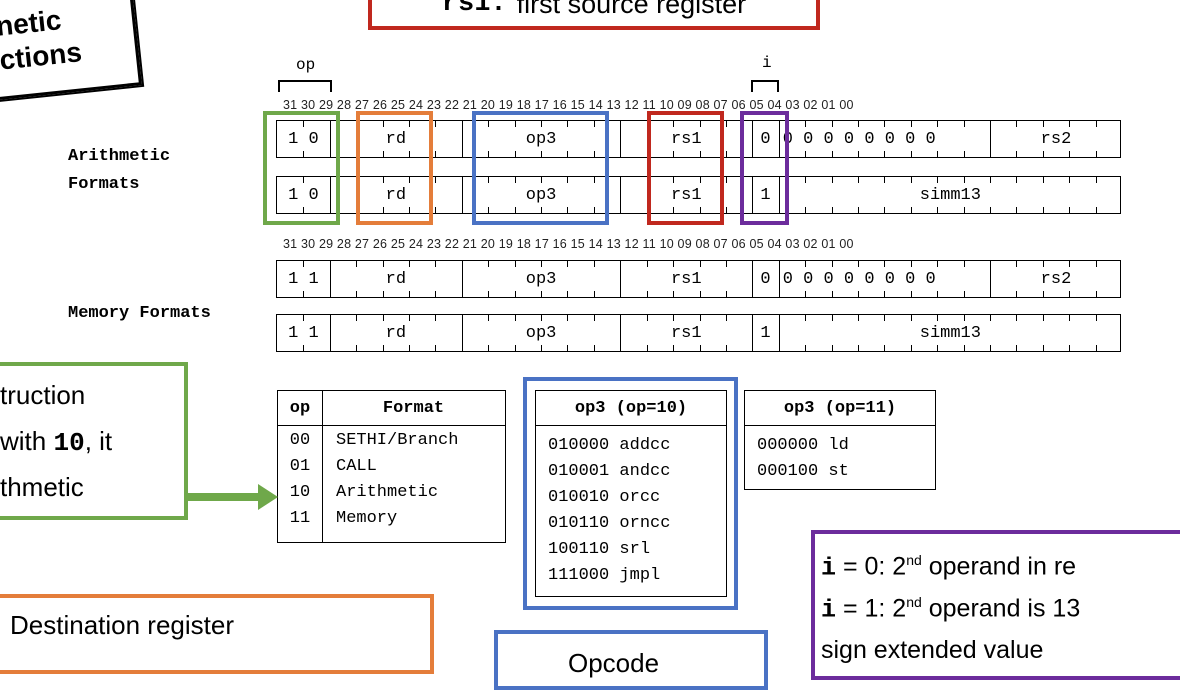 This screenshot has height=690, width=1180. I want to click on zero-field: 0 0 0 0 0 0 0 0, so click(859, 139).